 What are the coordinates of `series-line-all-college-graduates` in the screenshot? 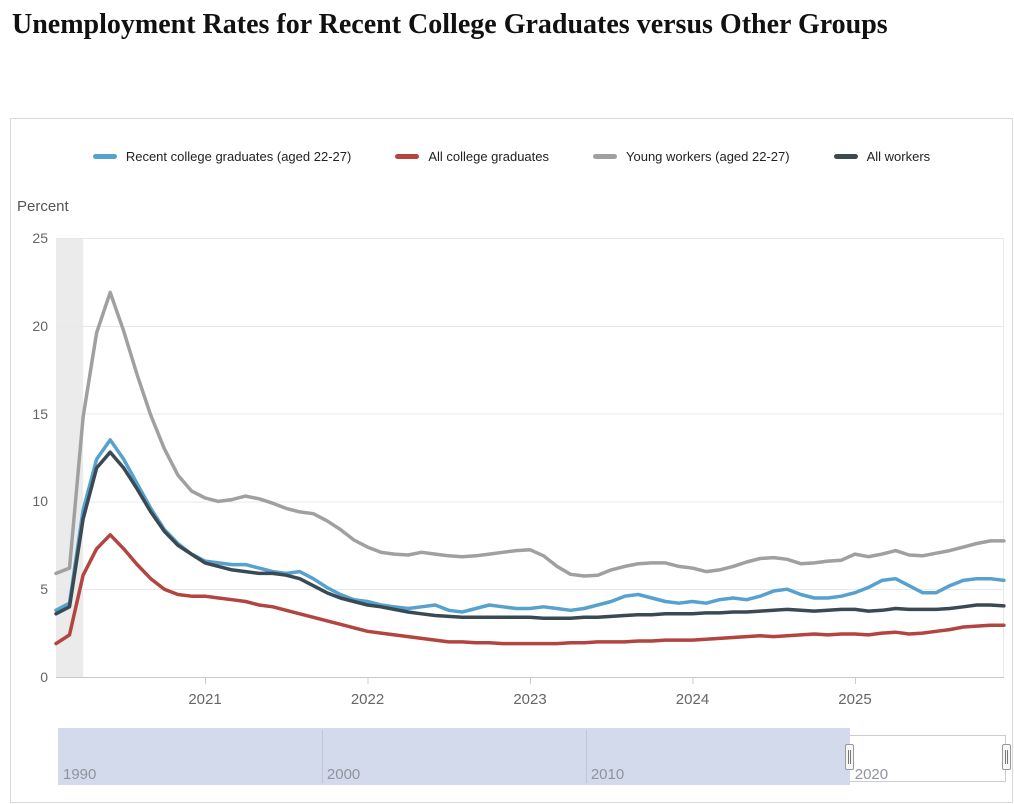 It's located at (530, 589).